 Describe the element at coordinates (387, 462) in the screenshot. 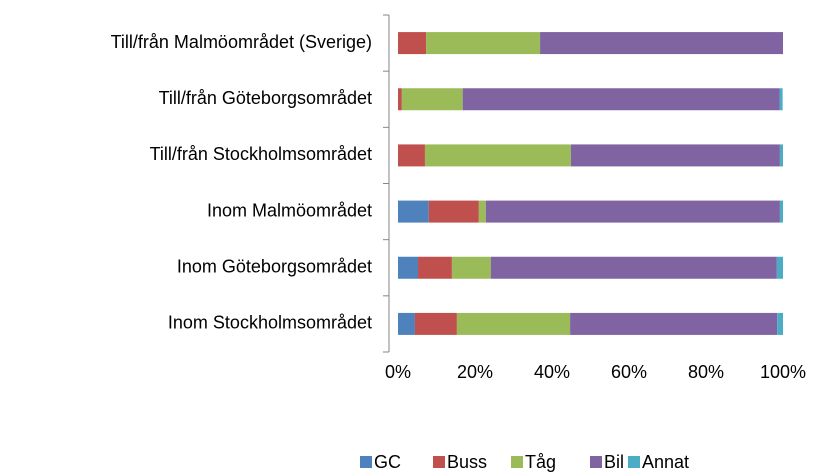

I see `legend-label: GC` at that location.